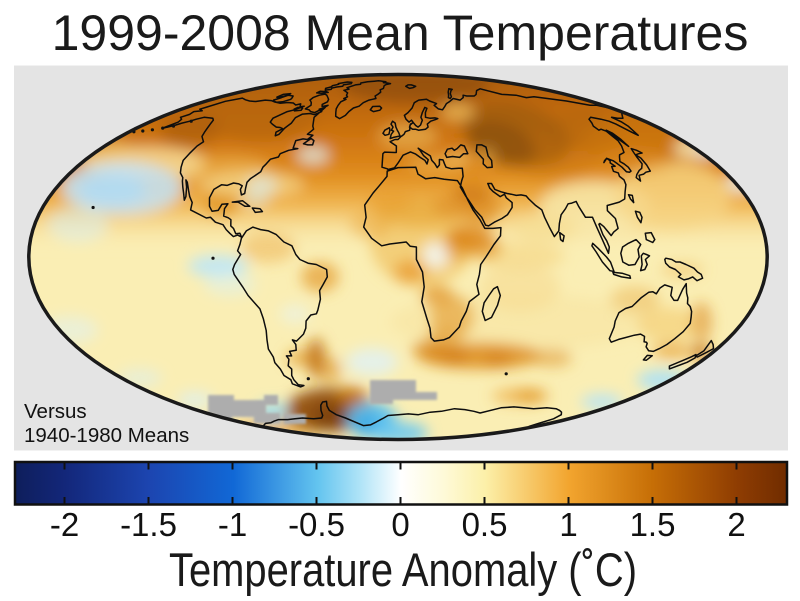  Describe the element at coordinates (316, 524) in the screenshot. I see `svg-text: -0.5` at that location.